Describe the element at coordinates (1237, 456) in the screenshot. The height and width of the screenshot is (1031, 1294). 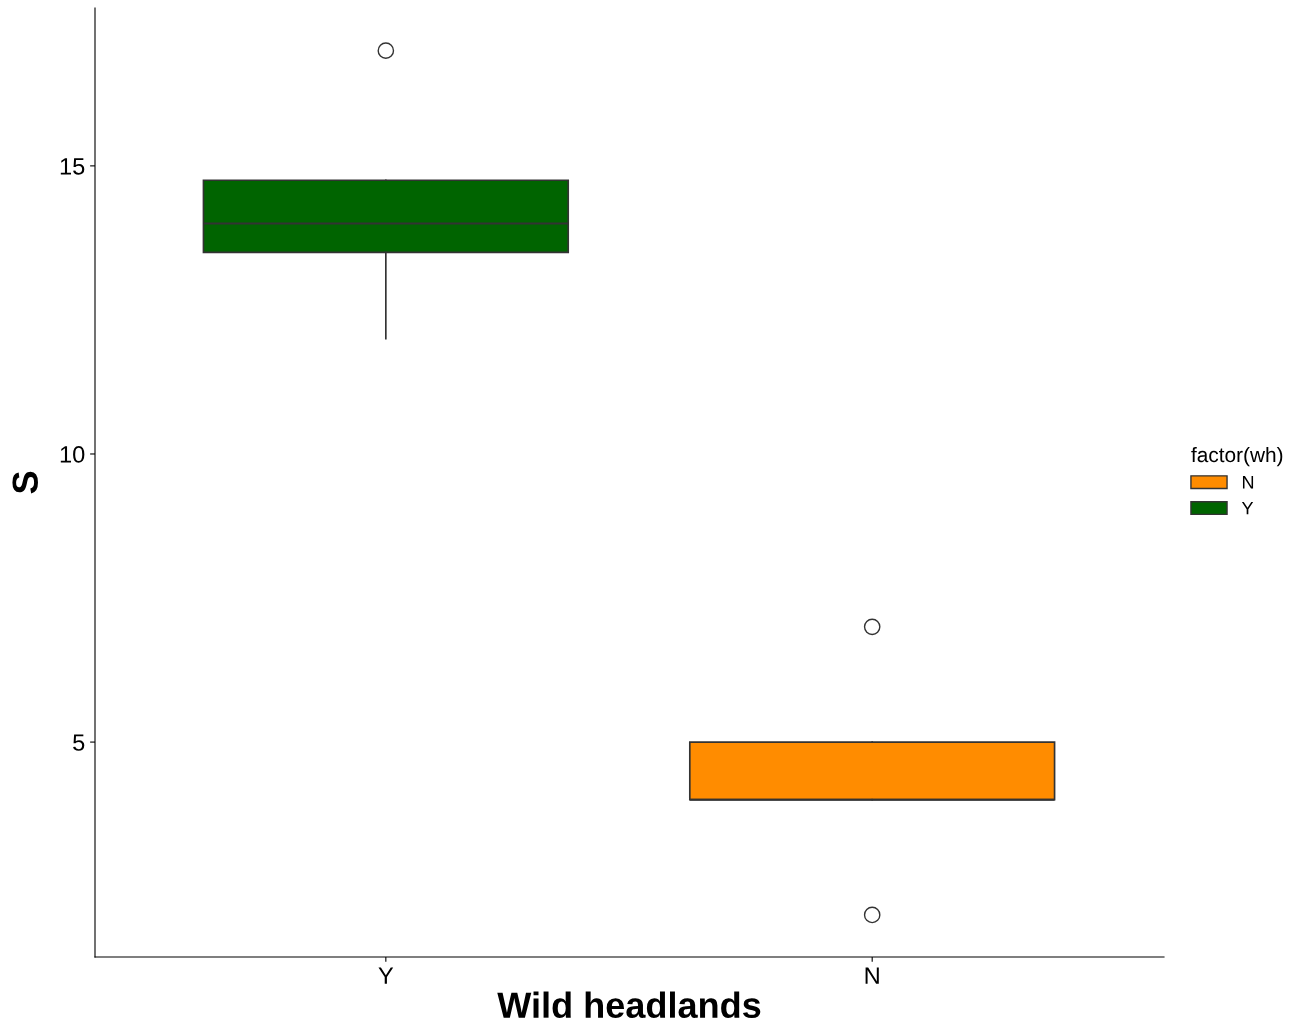
I see `legend-title: factor(wh)` at that location.